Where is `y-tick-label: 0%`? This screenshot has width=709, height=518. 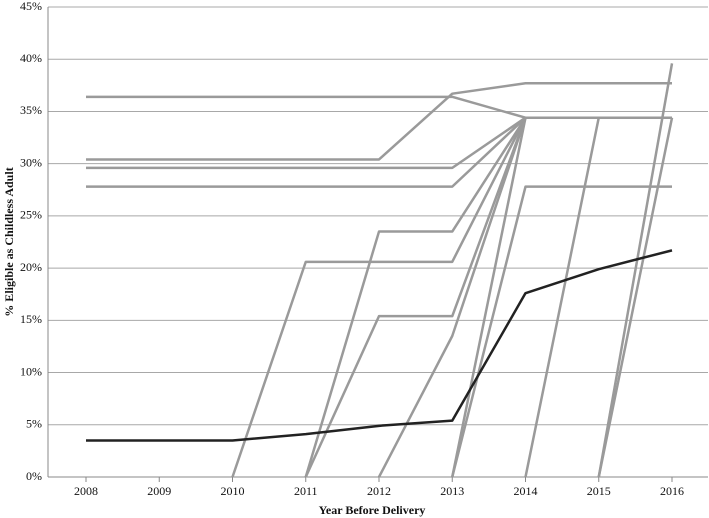 y-tick-label: 0% is located at coordinates (34, 476).